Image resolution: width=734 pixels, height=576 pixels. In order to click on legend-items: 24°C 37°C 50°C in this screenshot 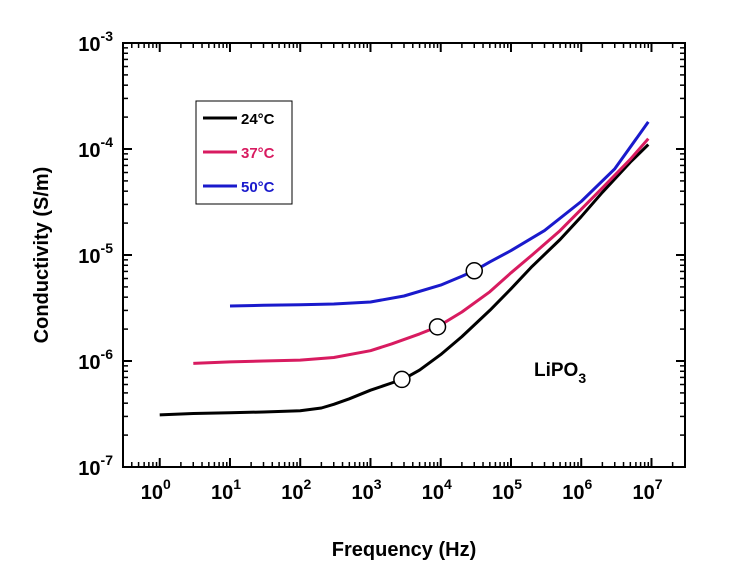, I will do `click(239, 153)`.